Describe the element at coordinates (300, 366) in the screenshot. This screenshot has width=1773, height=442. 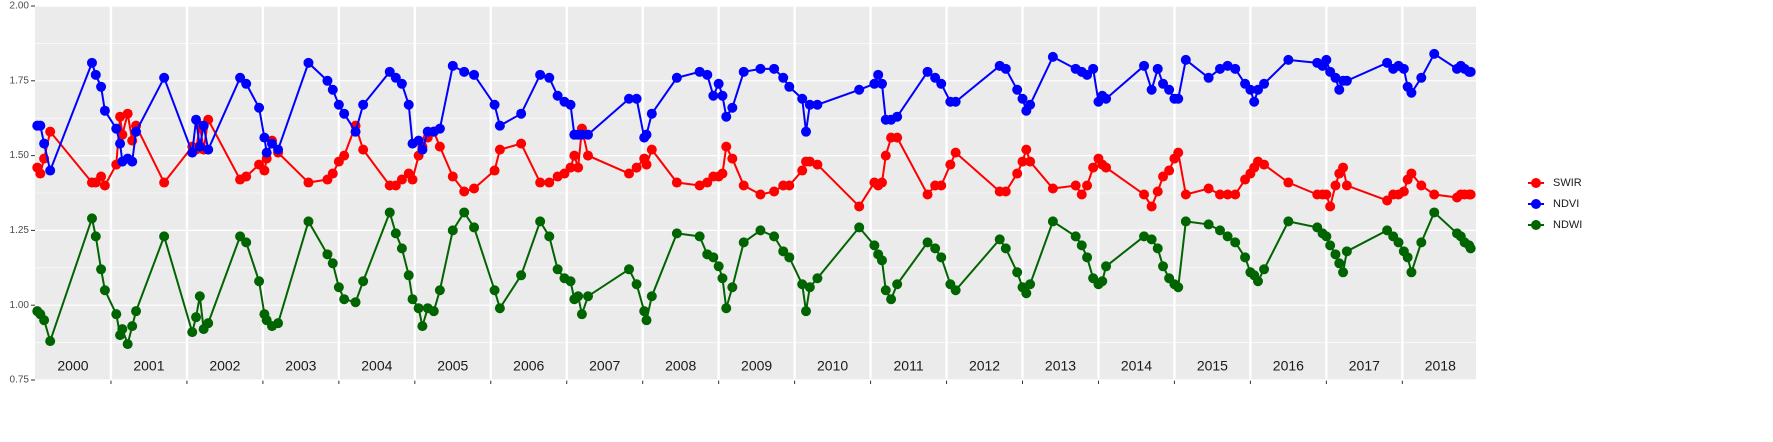
I see `year-label: 2003` at that location.